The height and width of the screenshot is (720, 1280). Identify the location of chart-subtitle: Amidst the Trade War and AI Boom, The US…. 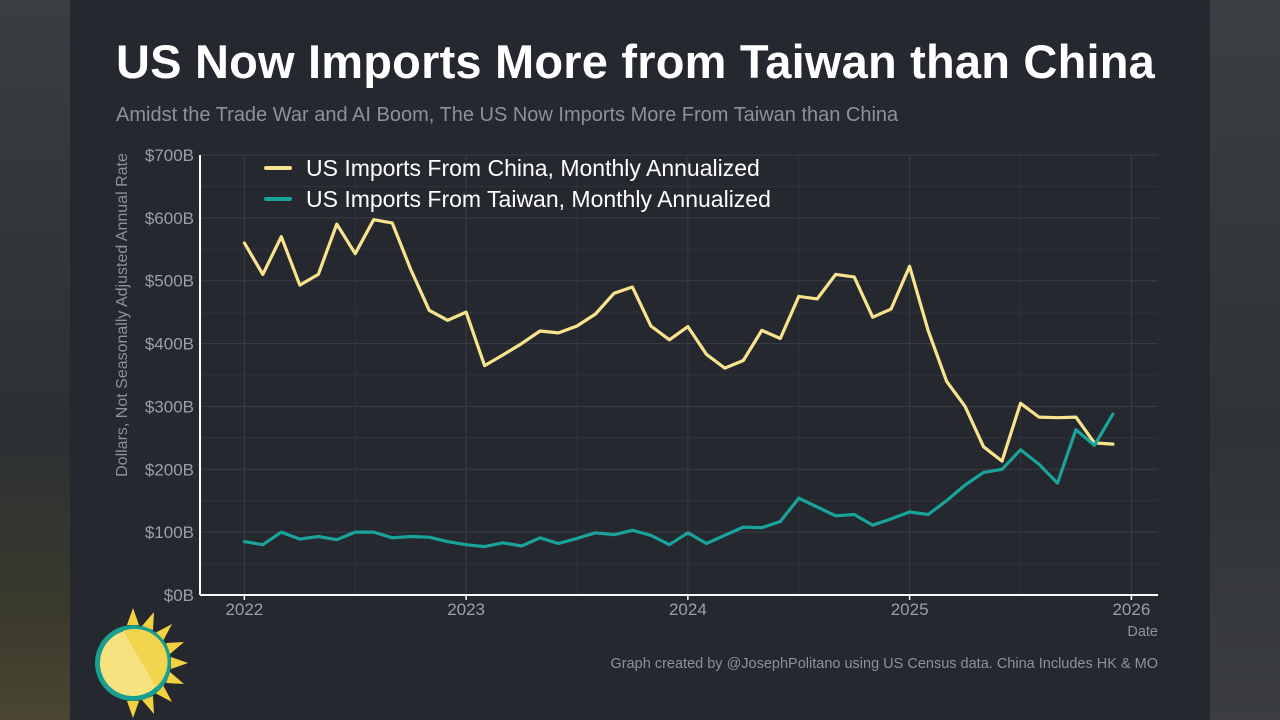
(507, 115).